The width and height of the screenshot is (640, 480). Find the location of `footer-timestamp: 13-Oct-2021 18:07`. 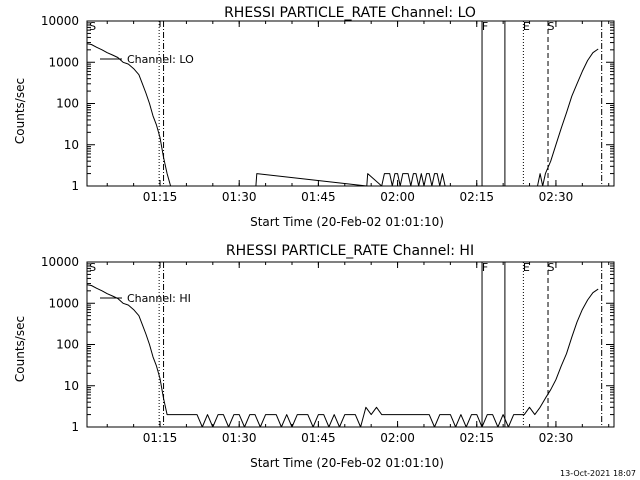

footer-timestamp: 13-Oct-2021 18:07 is located at coordinates (598, 473).